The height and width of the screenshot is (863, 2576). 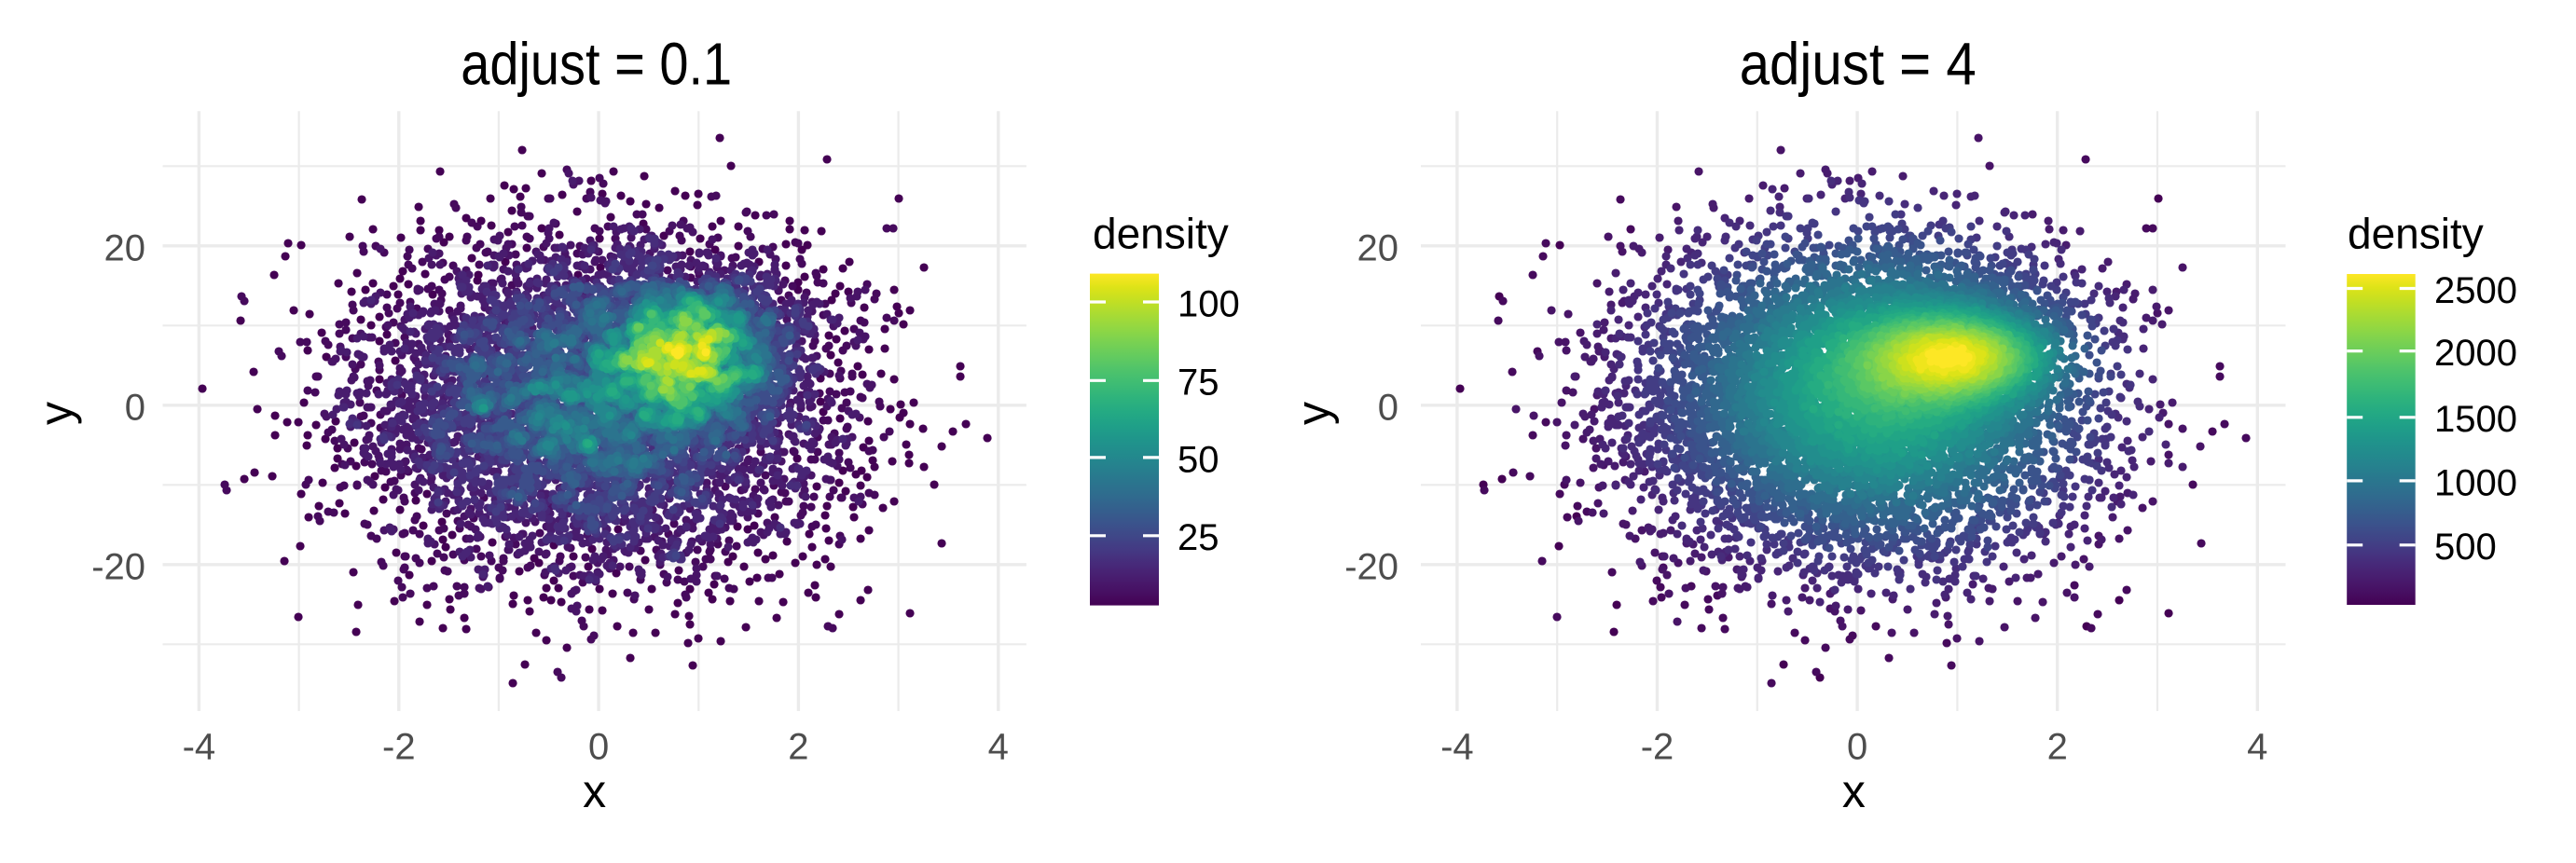 What do you see at coordinates (2465, 547) in the screenshot?
I see `svg-text: 500` at bounding box center [2465, 547].